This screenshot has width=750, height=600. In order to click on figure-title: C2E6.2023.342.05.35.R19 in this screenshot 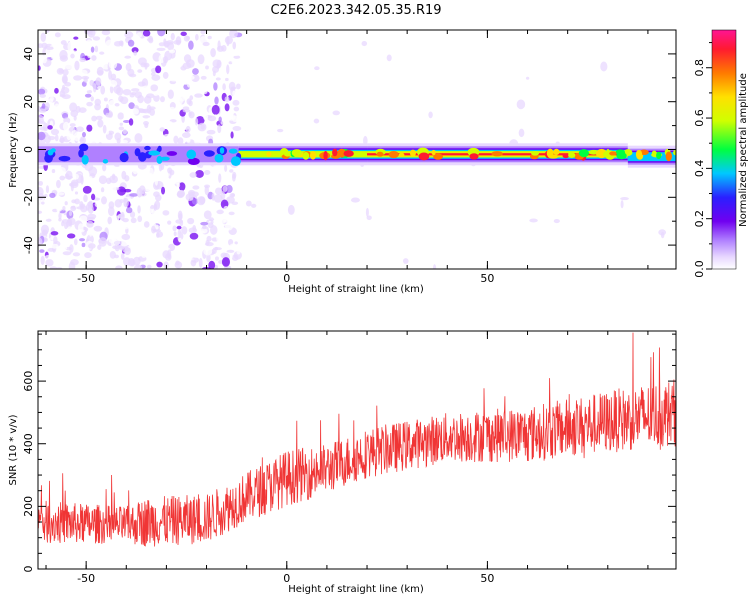, I will do `click(355, 10)`.